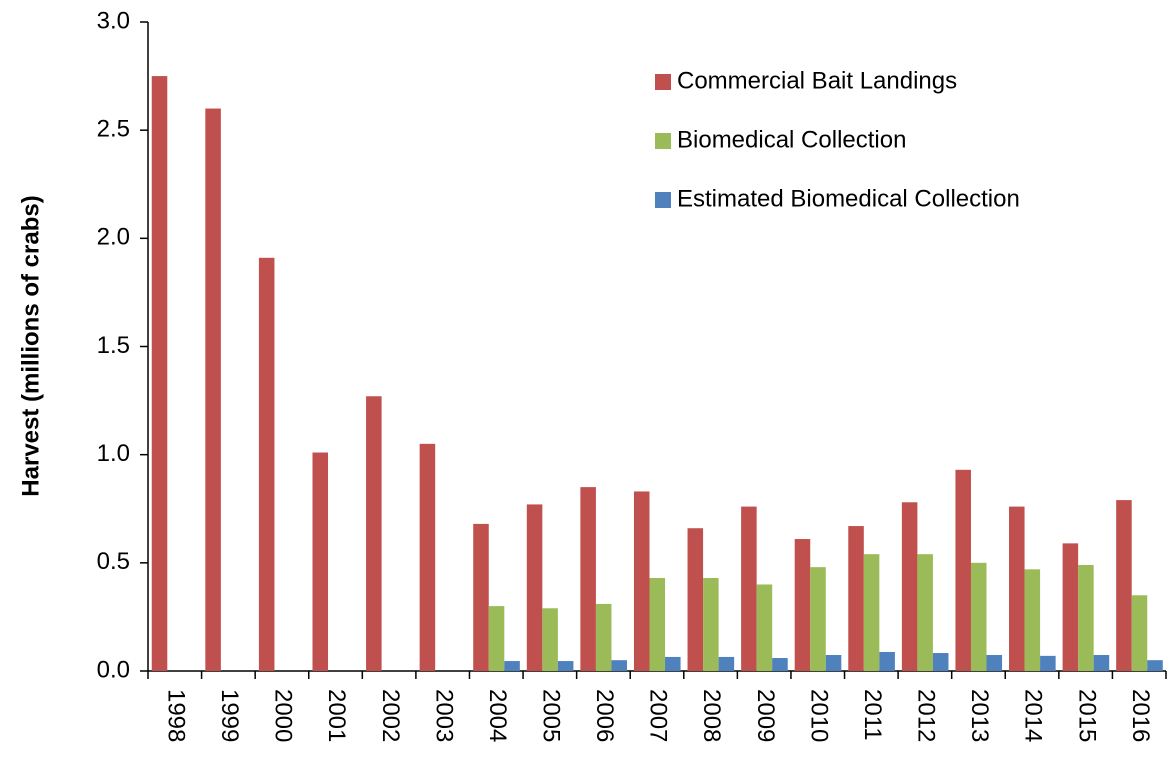 This screenshot has height=757, width=1167. Describe the element at coordinates (550, 715) in the screenshot. I see `x-tick-label: 2005` at that location.